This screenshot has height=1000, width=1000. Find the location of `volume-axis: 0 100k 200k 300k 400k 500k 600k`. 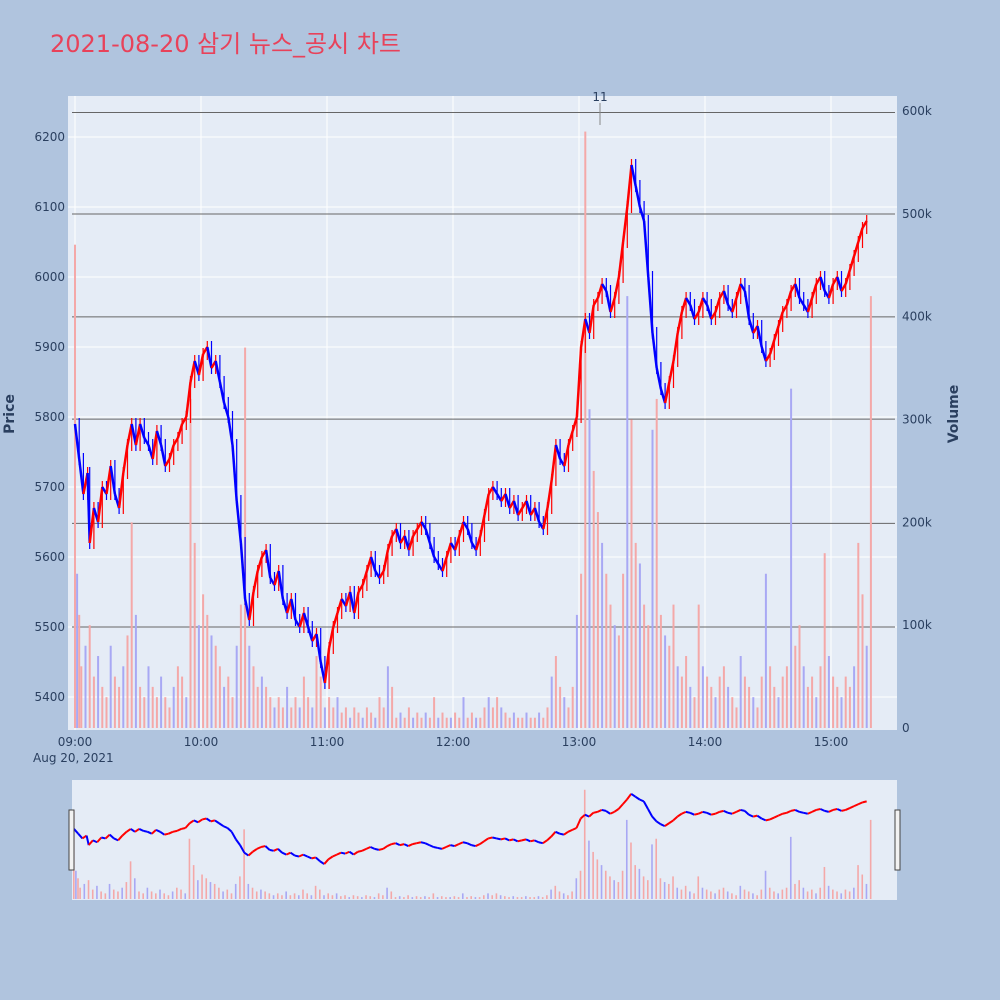

volume-axis: 0 100k 200k 300k 400k 500k 600k is located at coordinates (917, 419).